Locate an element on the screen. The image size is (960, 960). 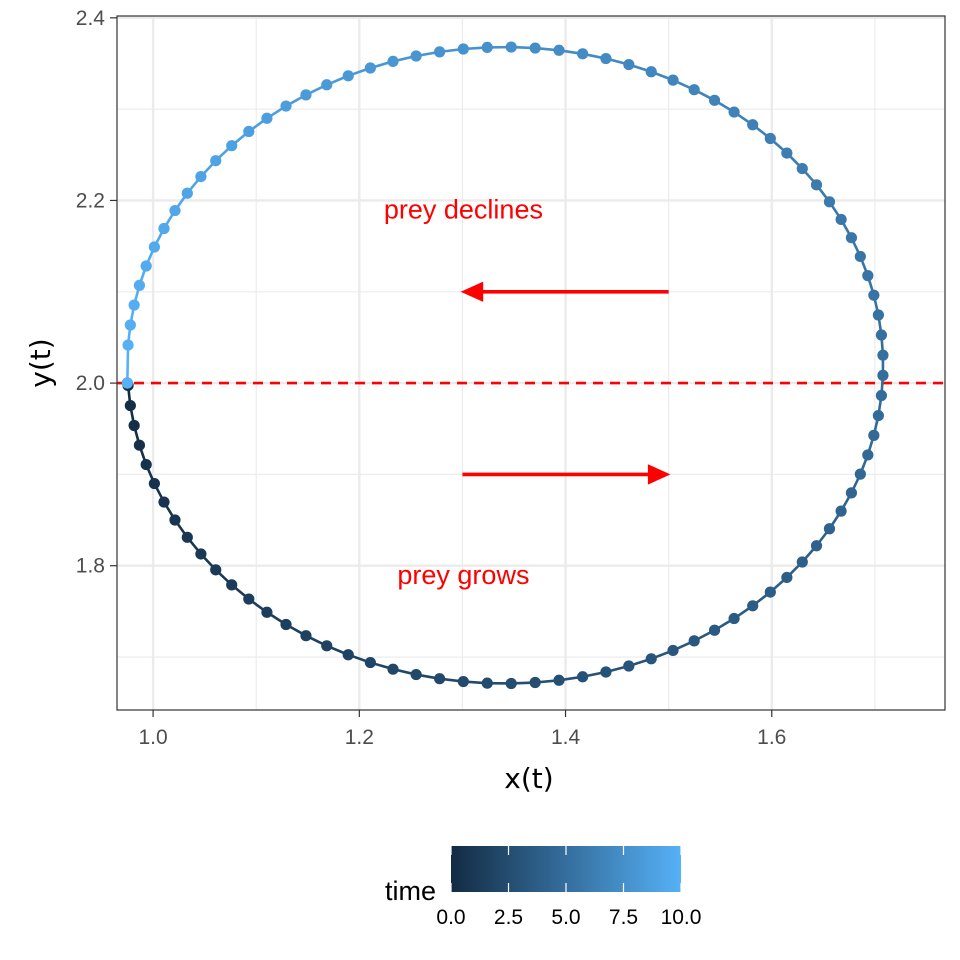
orbit-segment is located at coordinates (128, 364).